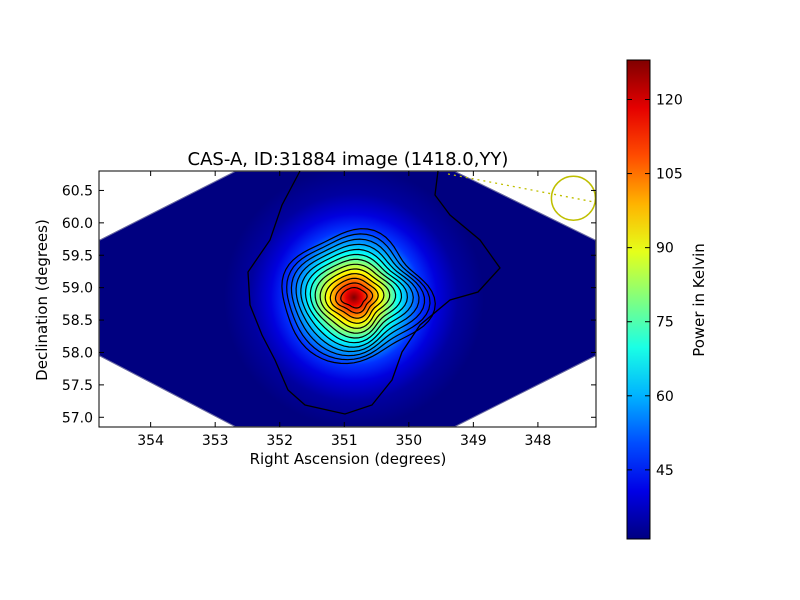 The height and width of the screenshot is (600, 800). Describe the element at coordinates (665, 323) in the screenshot. I see `colorbar-tick-label: 75` at that location.